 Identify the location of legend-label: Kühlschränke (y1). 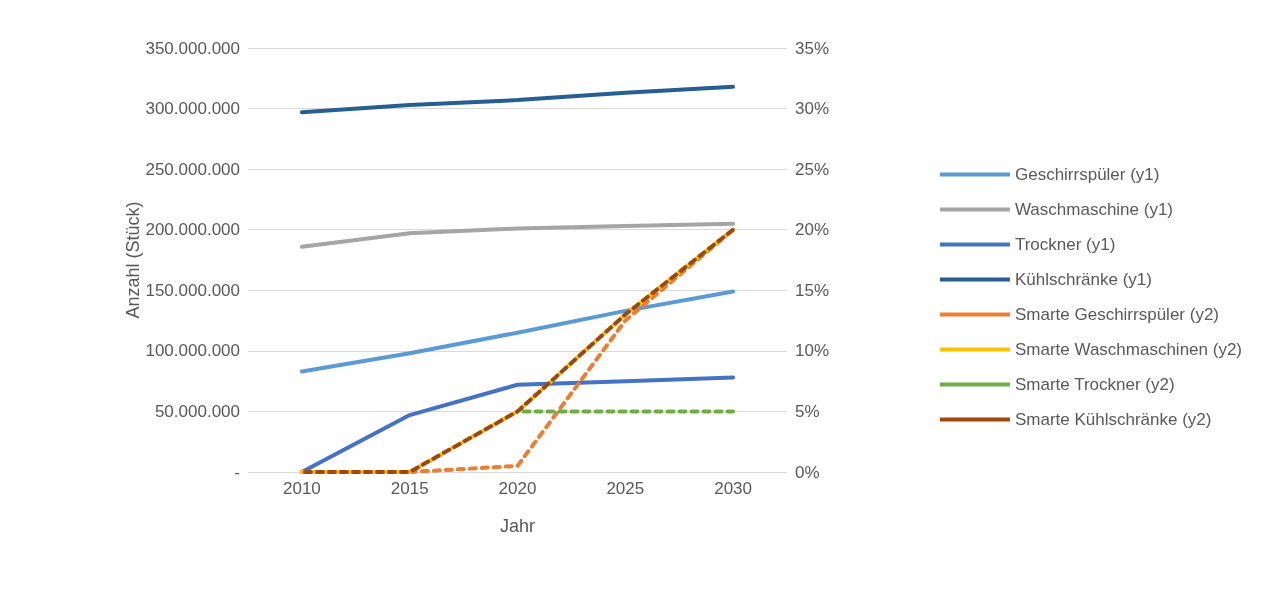
(1083, 279).